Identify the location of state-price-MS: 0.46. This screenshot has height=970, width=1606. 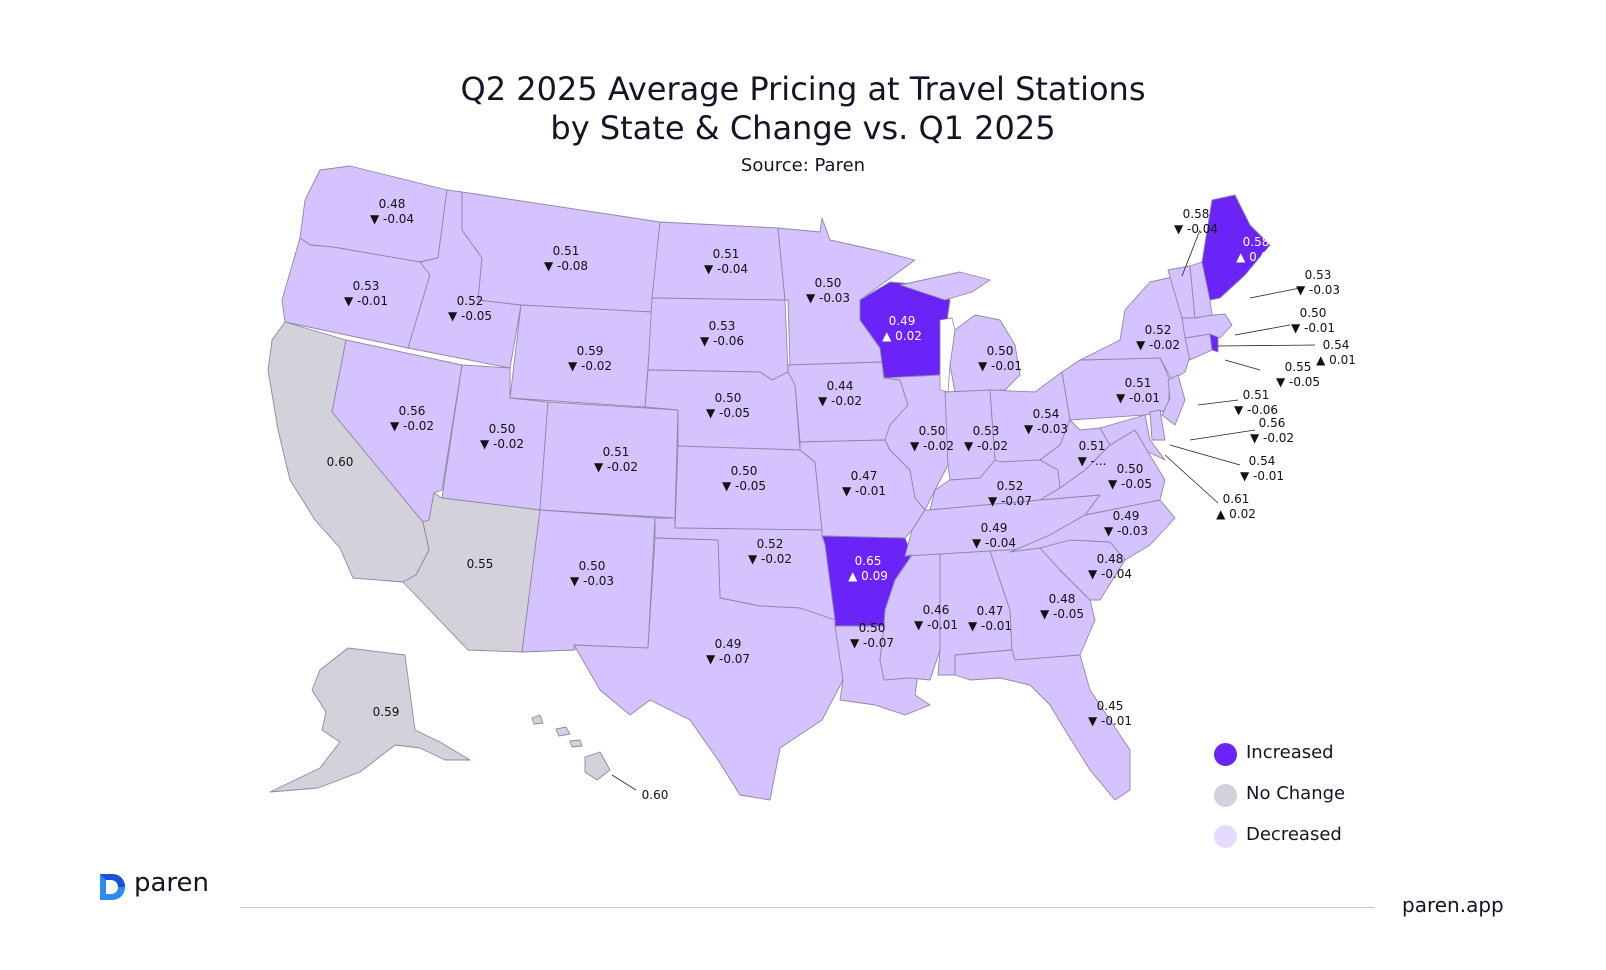
(936, 610).